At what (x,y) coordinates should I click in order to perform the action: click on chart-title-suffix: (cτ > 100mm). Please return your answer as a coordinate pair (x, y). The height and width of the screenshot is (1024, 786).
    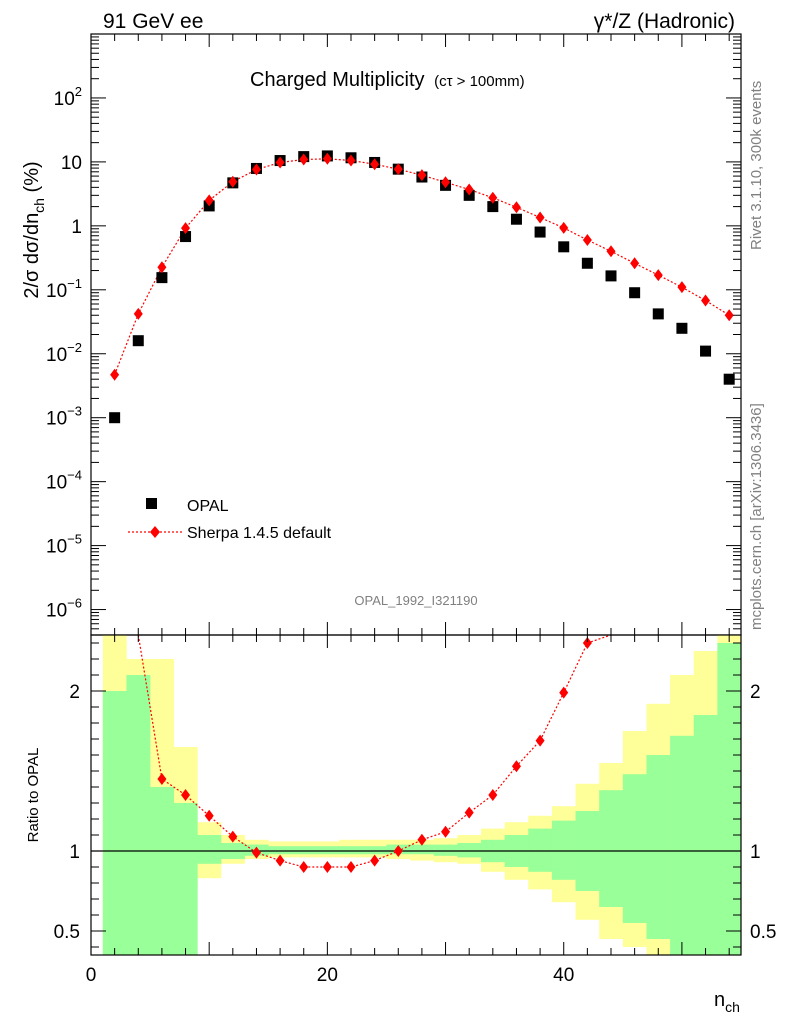
    Looking at the image, I should click on (479, 81).